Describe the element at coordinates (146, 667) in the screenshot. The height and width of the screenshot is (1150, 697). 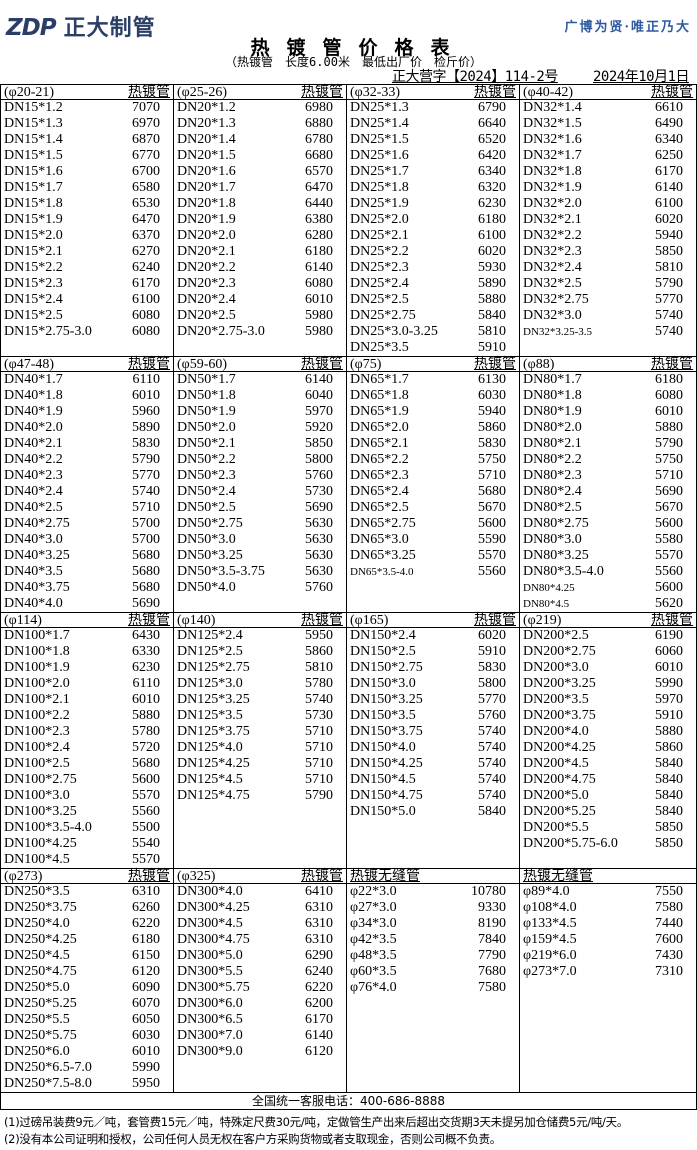
I see `price: 6230` at that location.